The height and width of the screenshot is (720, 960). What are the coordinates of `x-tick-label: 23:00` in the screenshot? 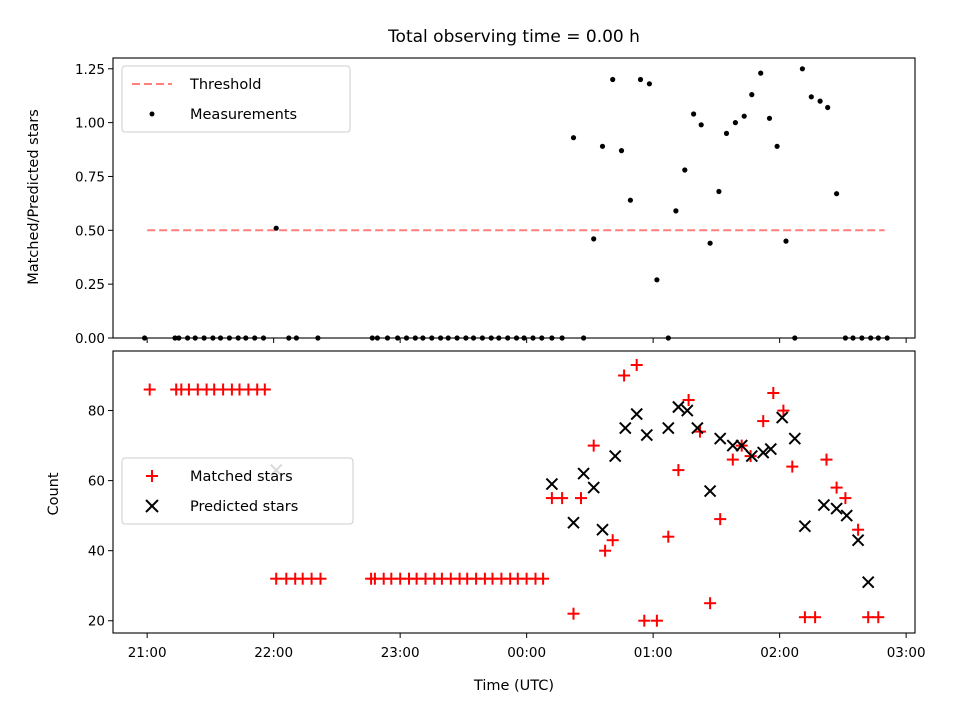 It's located at (400, 653).